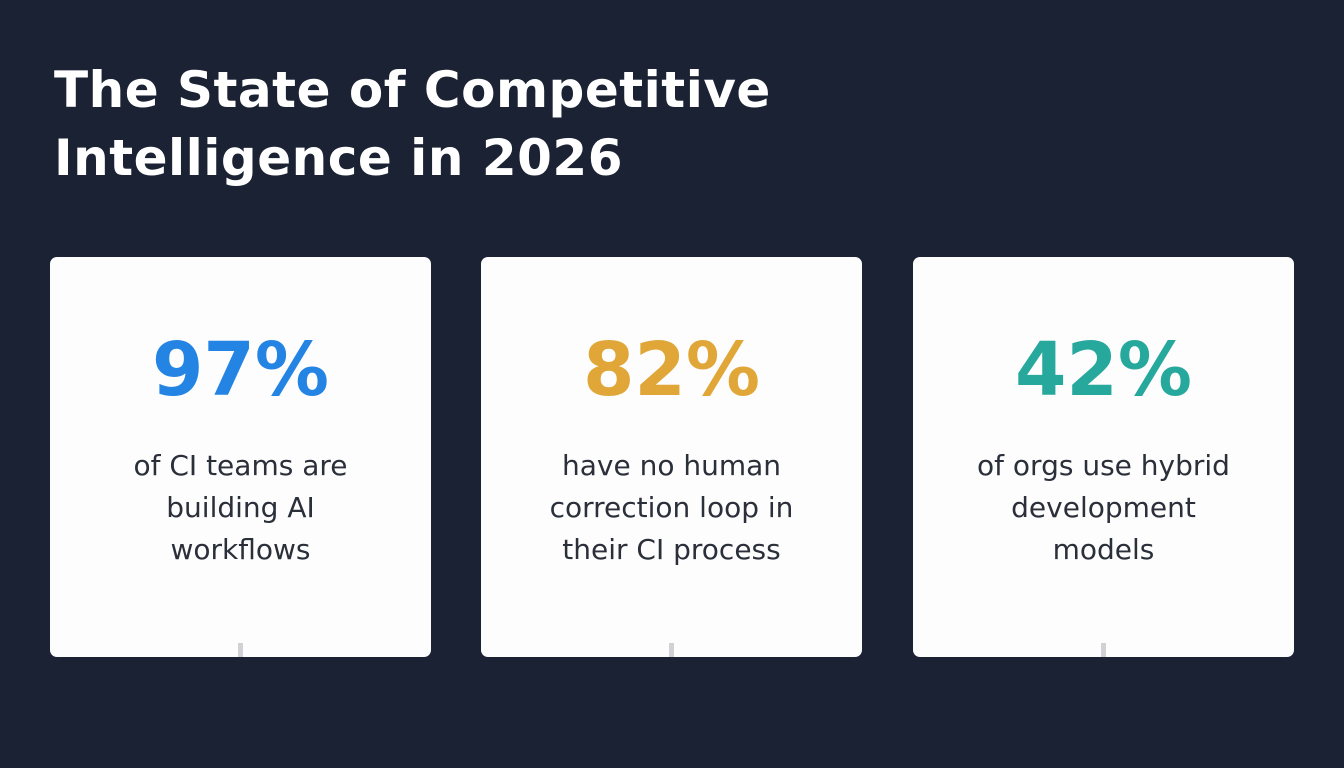 The image size is (1344, 768). Describe the element at coordinates (671, 370) in the screenshot. I see `stat-value: 82%` at that location.